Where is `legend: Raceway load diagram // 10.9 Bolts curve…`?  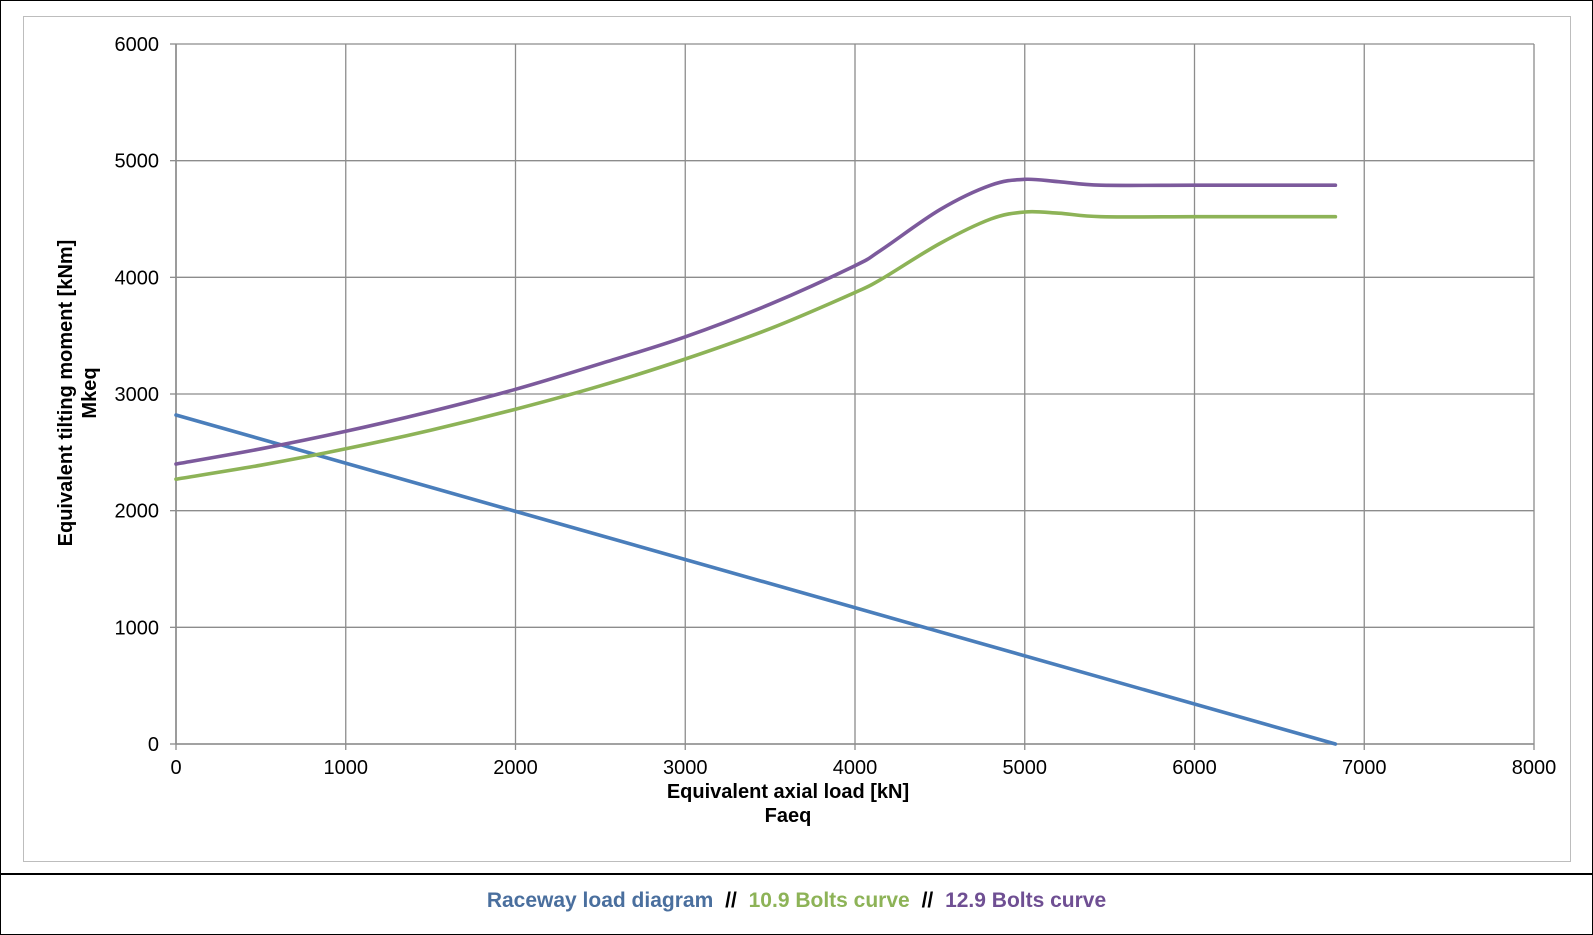 legend: Raceway load diagram // 10.9 Bolts curve… is located at coordinates (796, 901).